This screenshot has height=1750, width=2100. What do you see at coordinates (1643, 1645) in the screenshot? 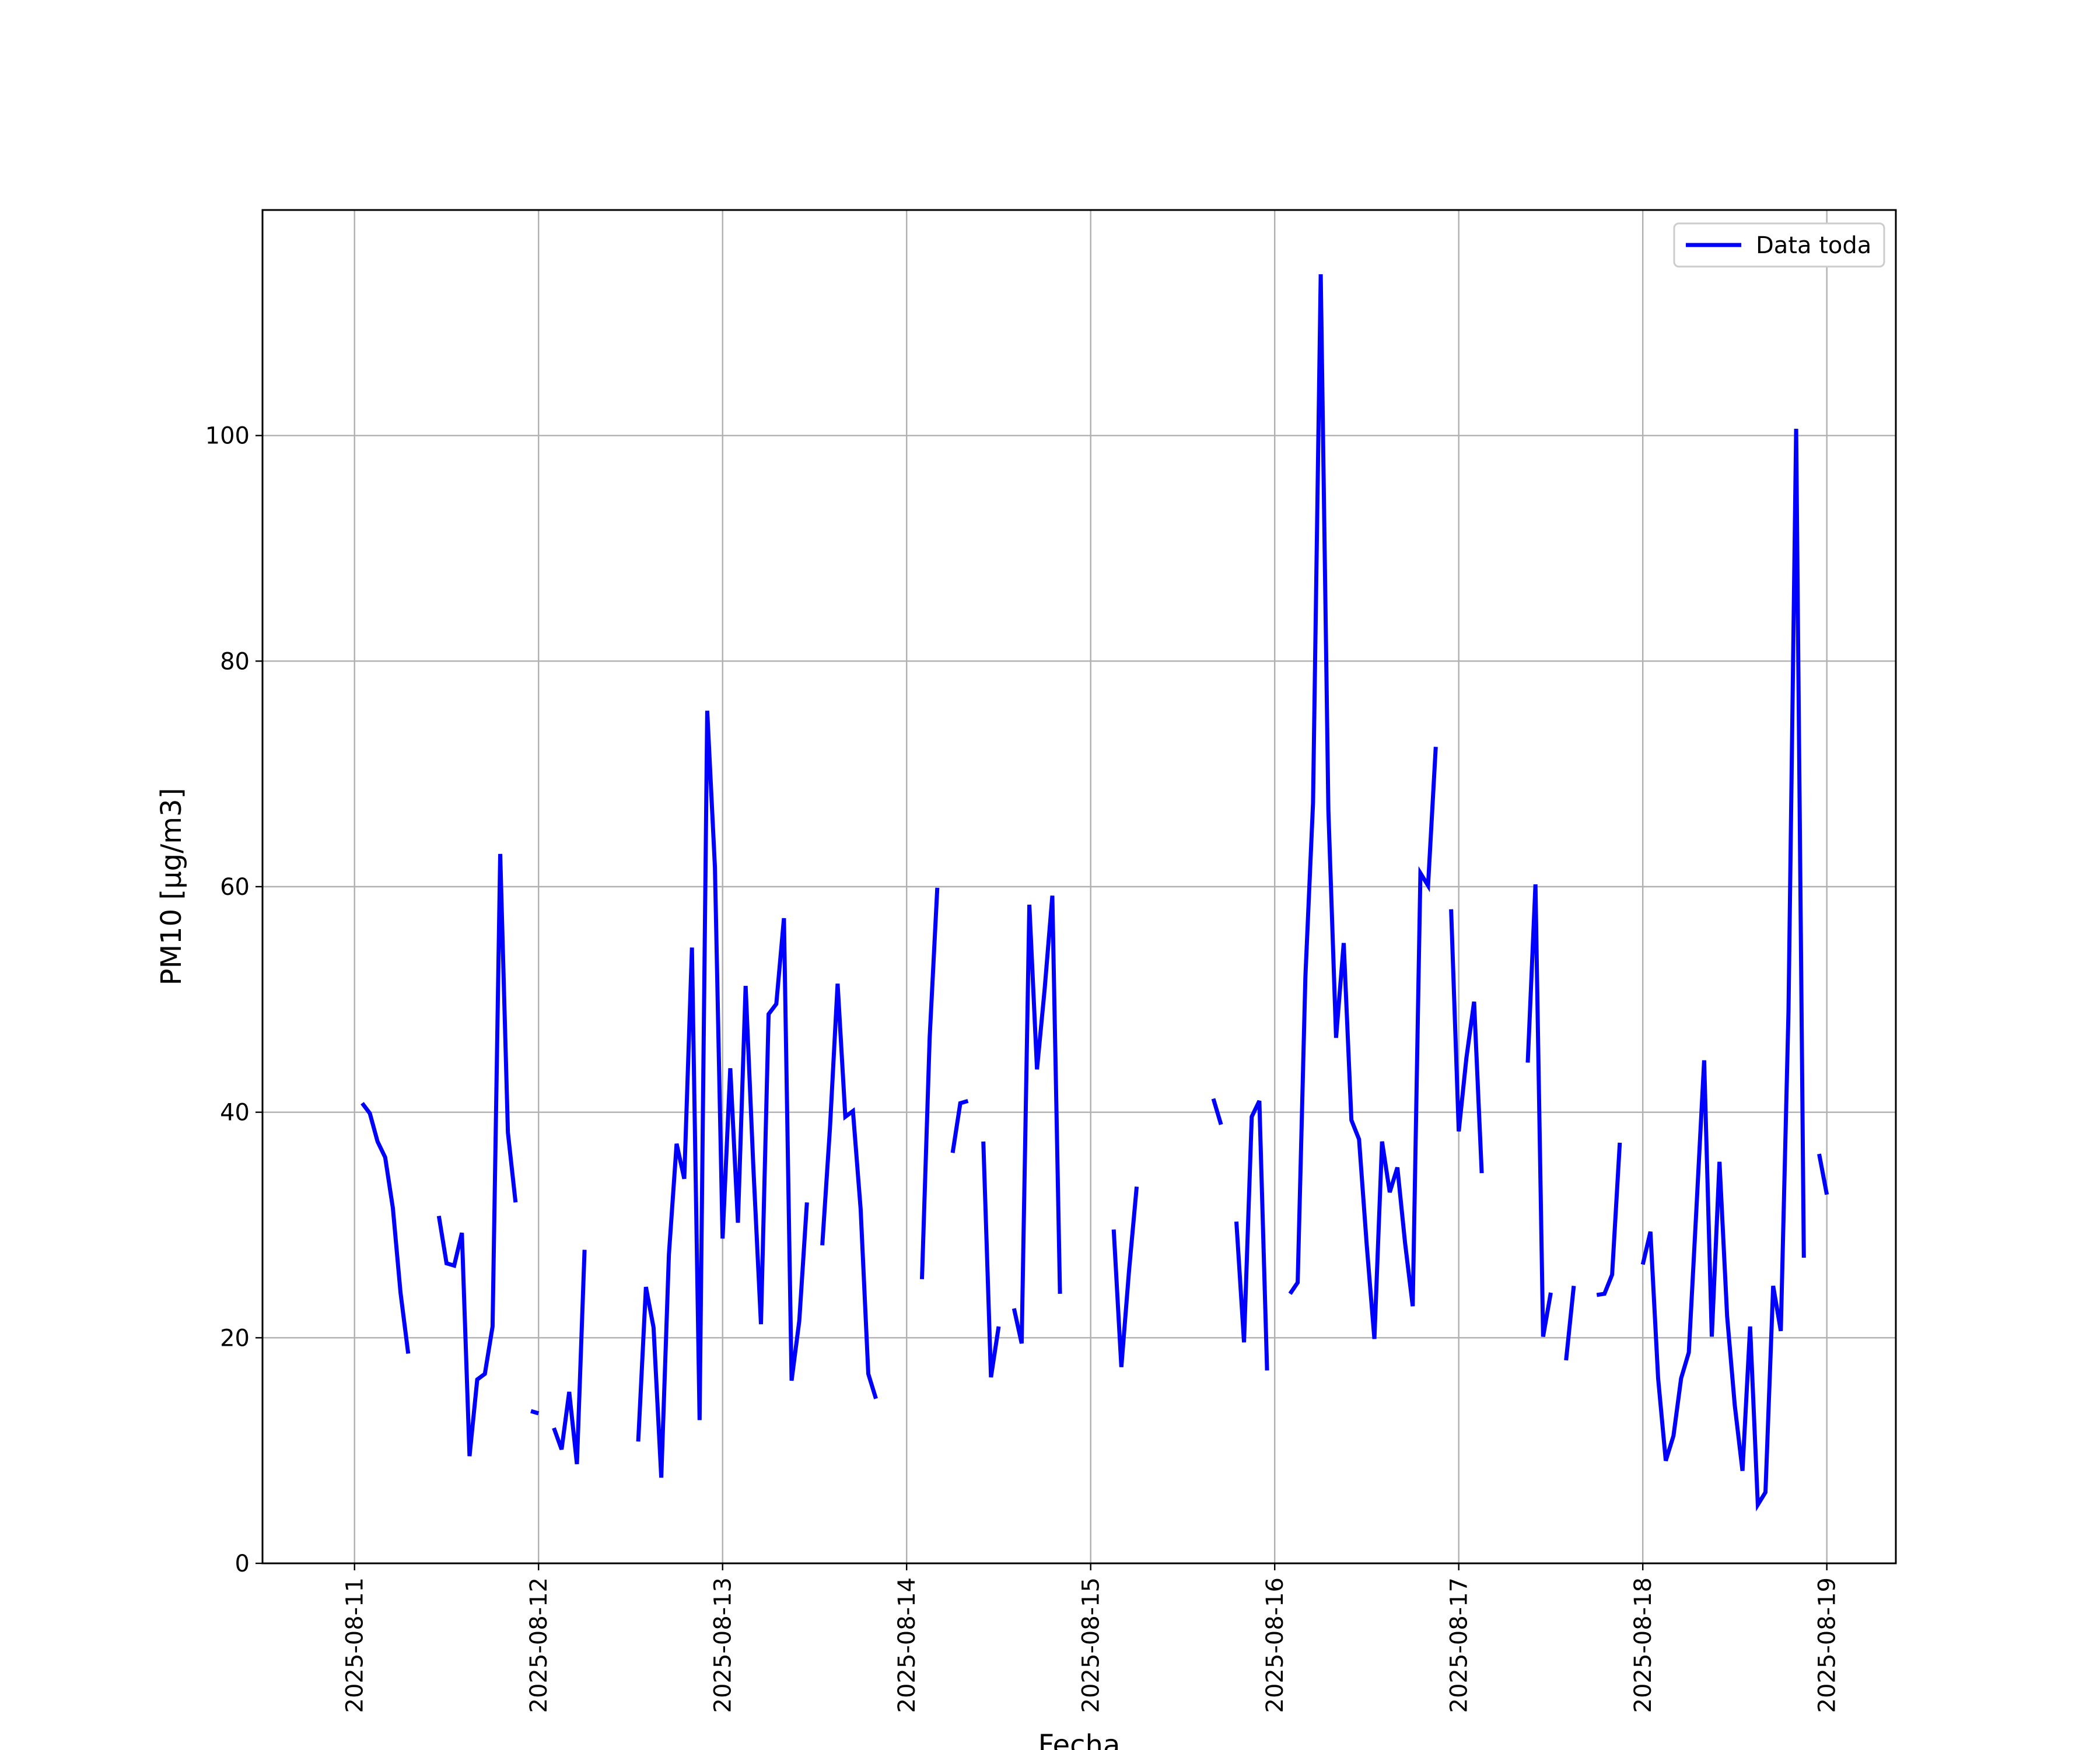
I see `x-tick-label: 2025-08-18` at bounding box center [1643, 1645].